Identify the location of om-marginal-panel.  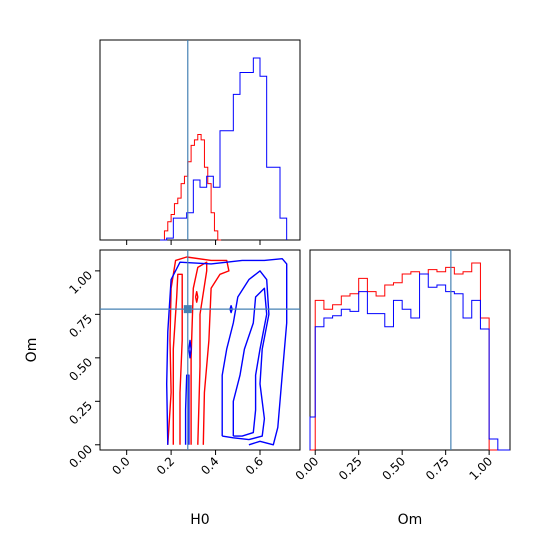
(410, 350).